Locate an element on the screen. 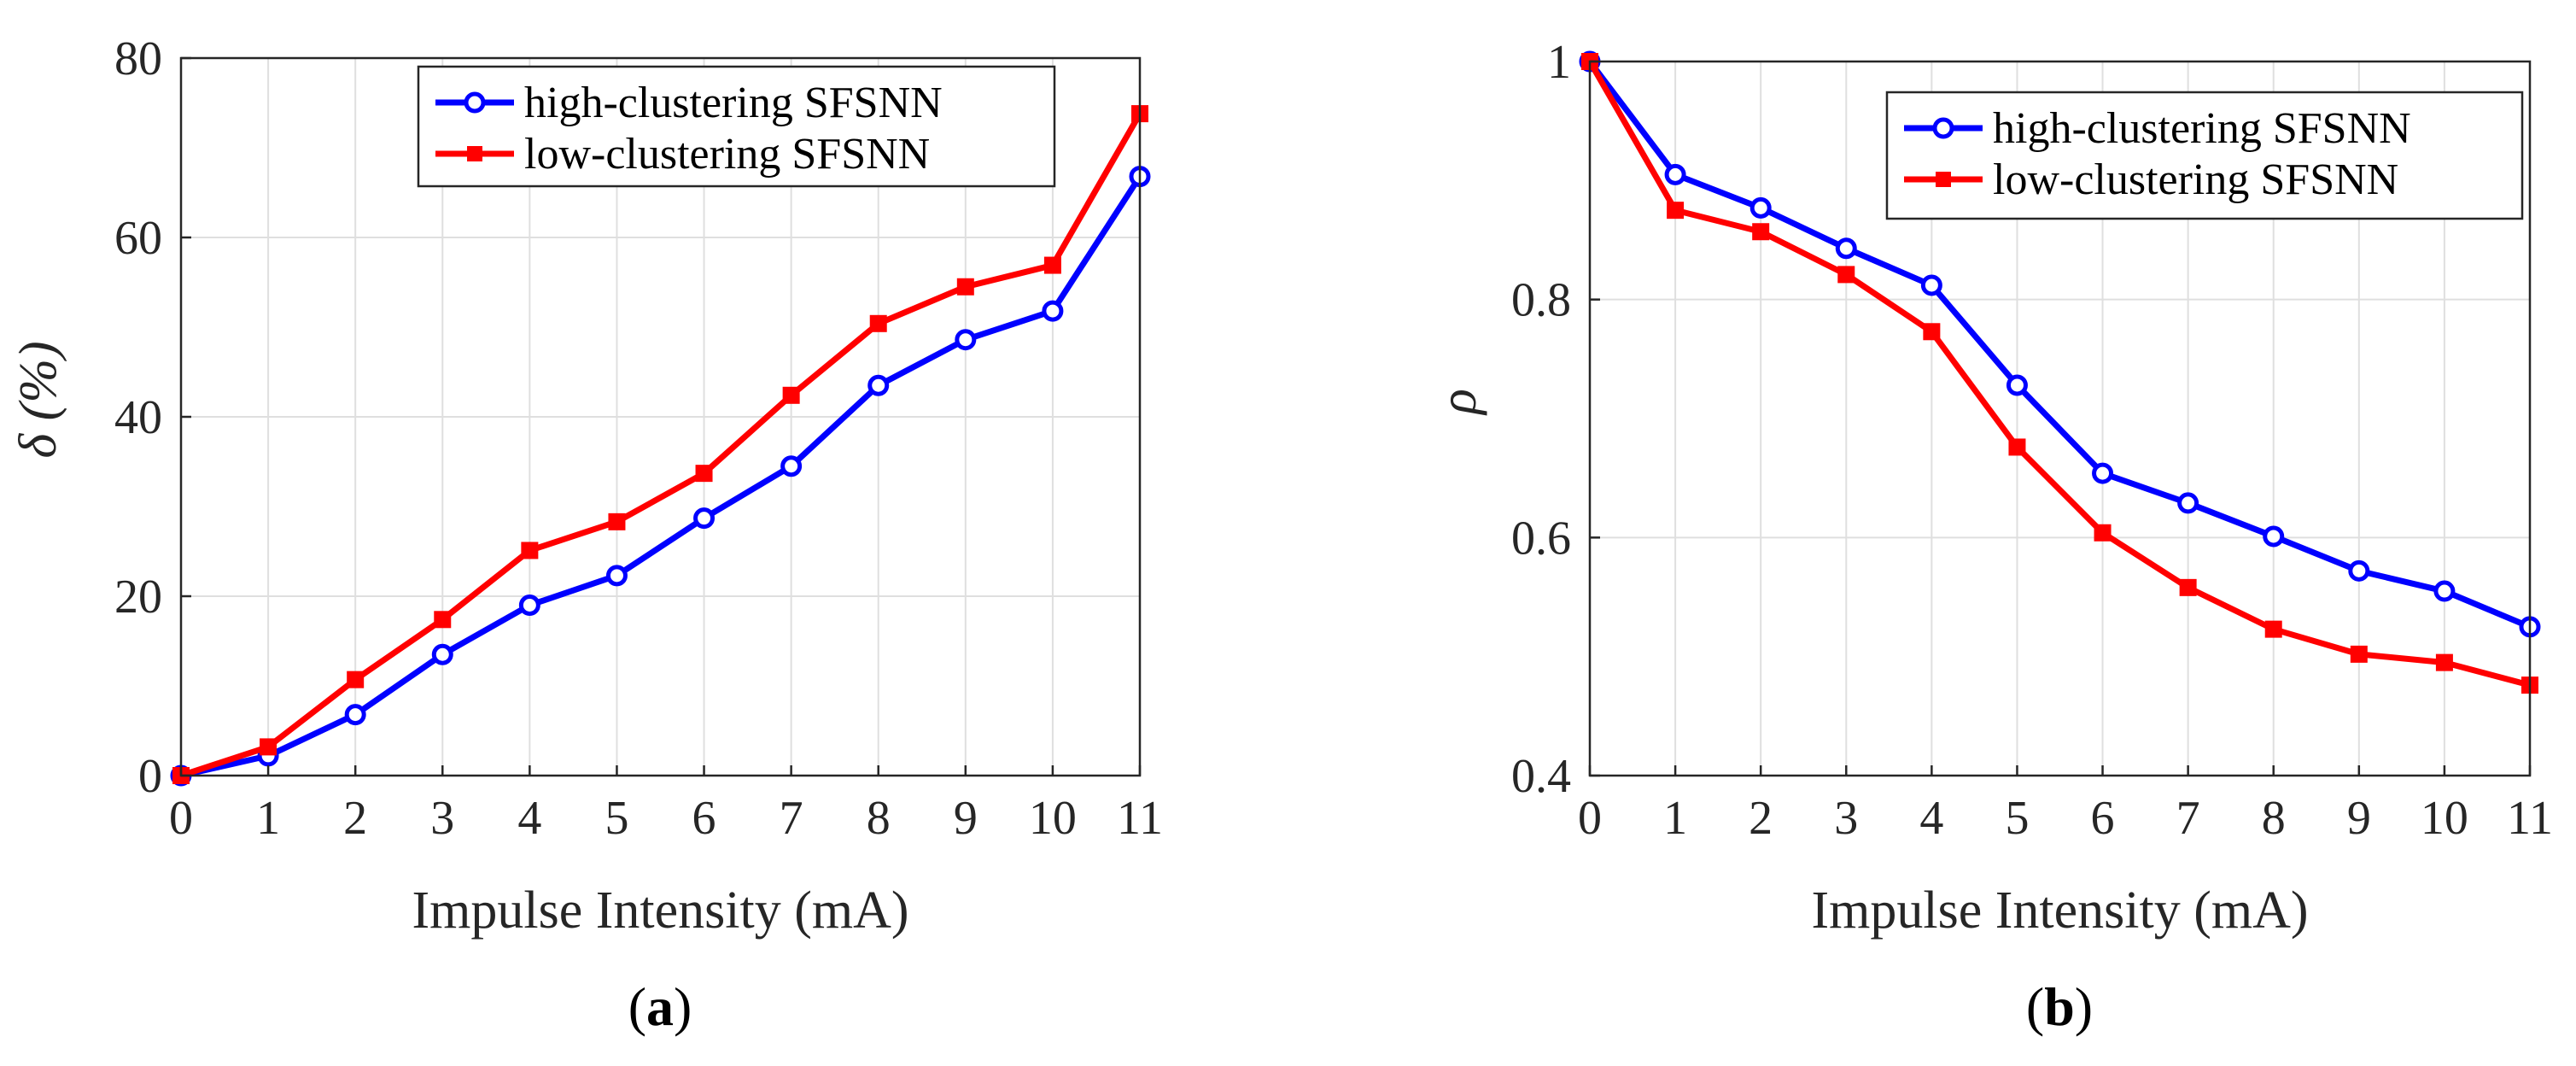 The width and height of the screenshot is (2576, 1066). panel-caption-a: (a) is located at coordinates (660, 1006).